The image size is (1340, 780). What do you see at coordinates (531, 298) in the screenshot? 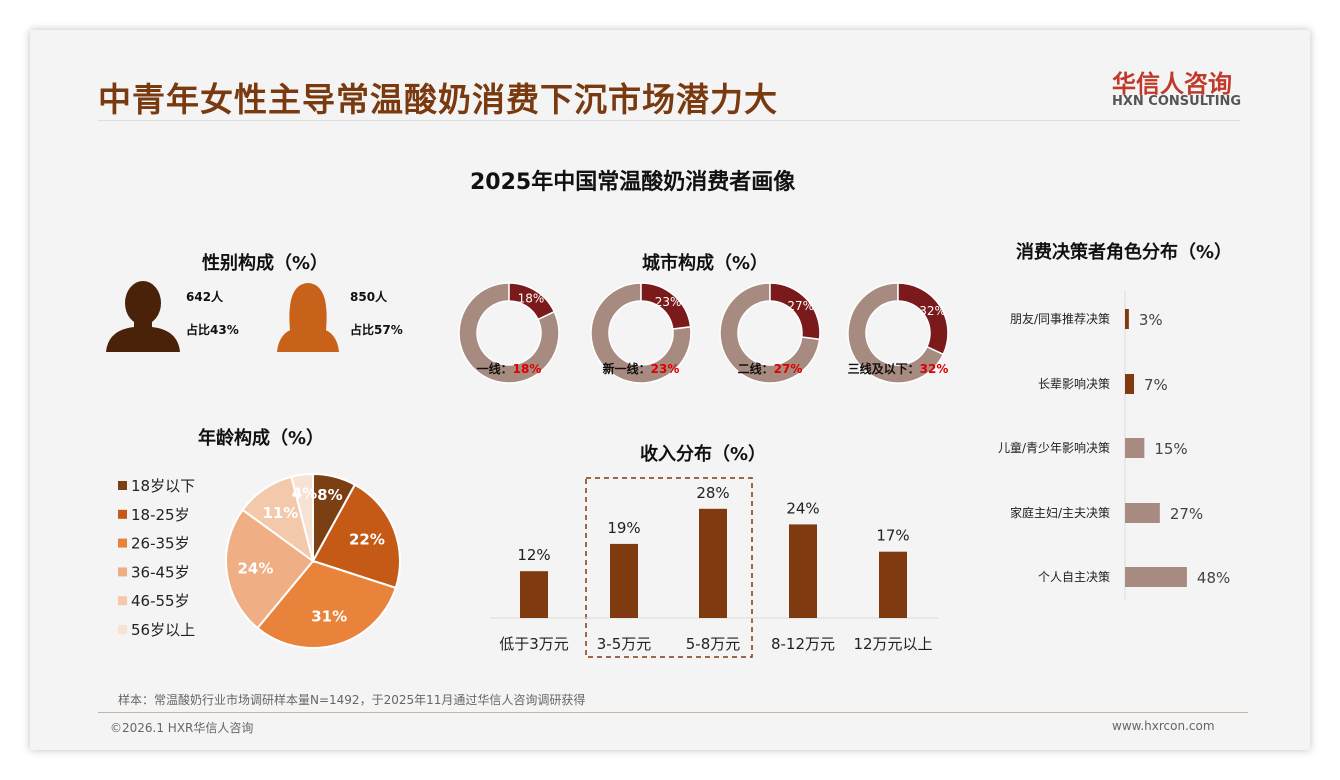
I see `donut-value-label: 18%` at bounding box center [531, 298].